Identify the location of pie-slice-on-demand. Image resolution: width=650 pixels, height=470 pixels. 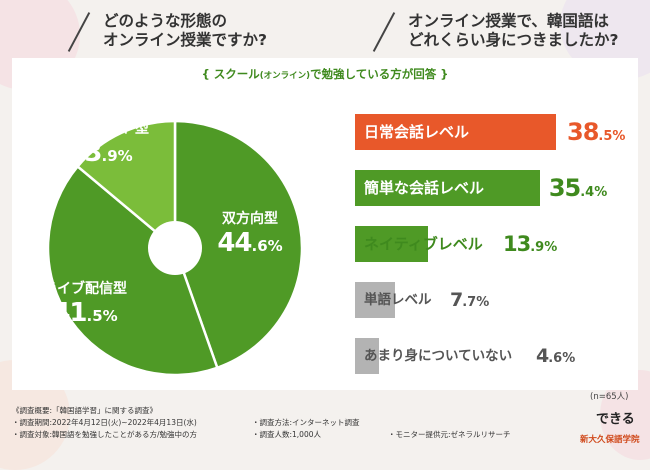
(126, 185).